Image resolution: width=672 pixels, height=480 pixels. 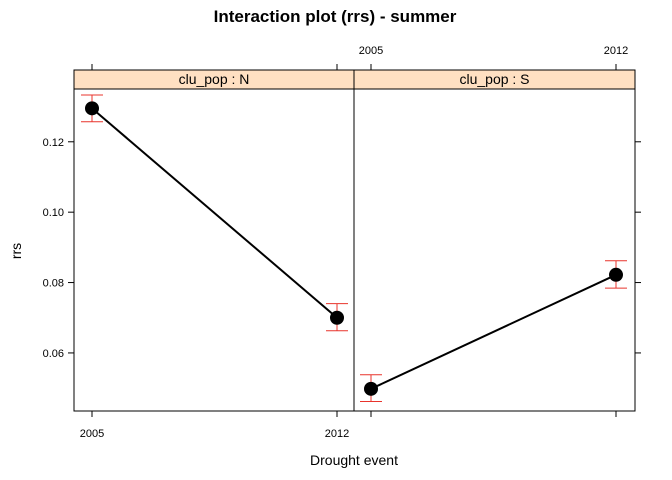 I want to click on strip-label-0: clu_pop : N, so click(x=214, y=79).